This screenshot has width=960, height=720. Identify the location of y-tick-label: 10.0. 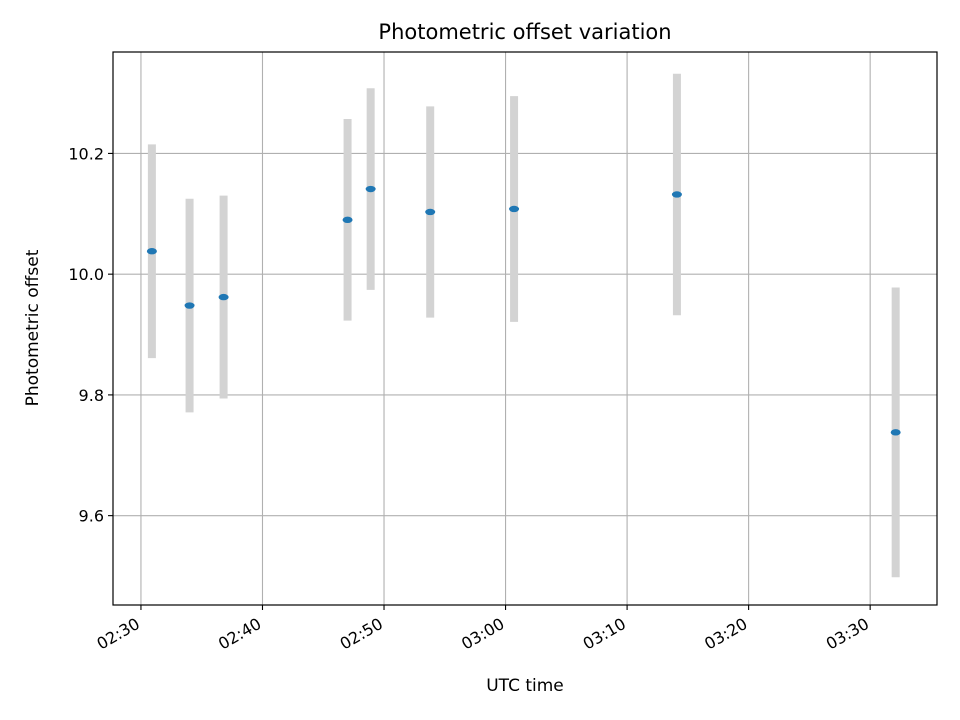
(86, 274).